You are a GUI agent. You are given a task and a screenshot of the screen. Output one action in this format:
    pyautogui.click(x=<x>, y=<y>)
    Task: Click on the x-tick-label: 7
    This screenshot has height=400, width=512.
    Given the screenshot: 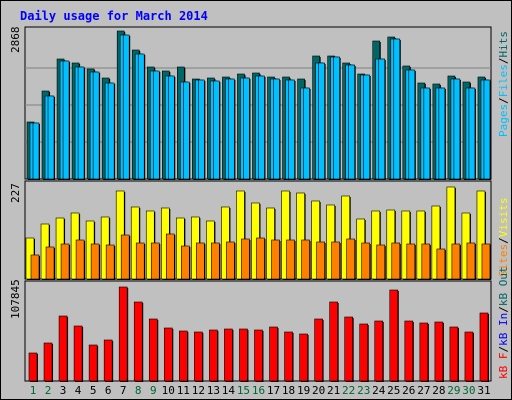 What is the action you would take?
    pyautogui.click(x=123, y=390)
    